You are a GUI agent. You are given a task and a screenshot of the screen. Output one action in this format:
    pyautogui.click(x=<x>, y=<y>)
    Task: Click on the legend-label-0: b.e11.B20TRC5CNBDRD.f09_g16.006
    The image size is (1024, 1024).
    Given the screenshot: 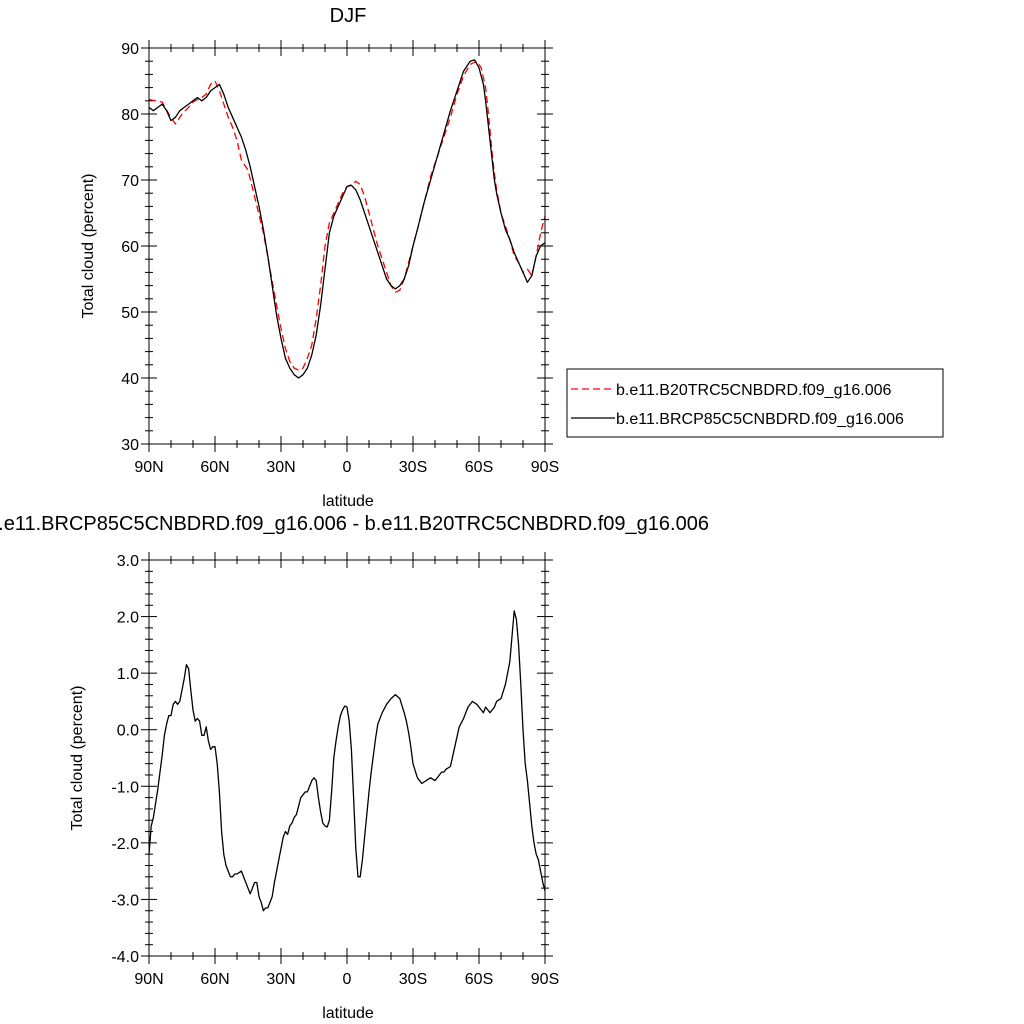 What is the action you would take?
    pyautogui.click(x=754, y=390)
    